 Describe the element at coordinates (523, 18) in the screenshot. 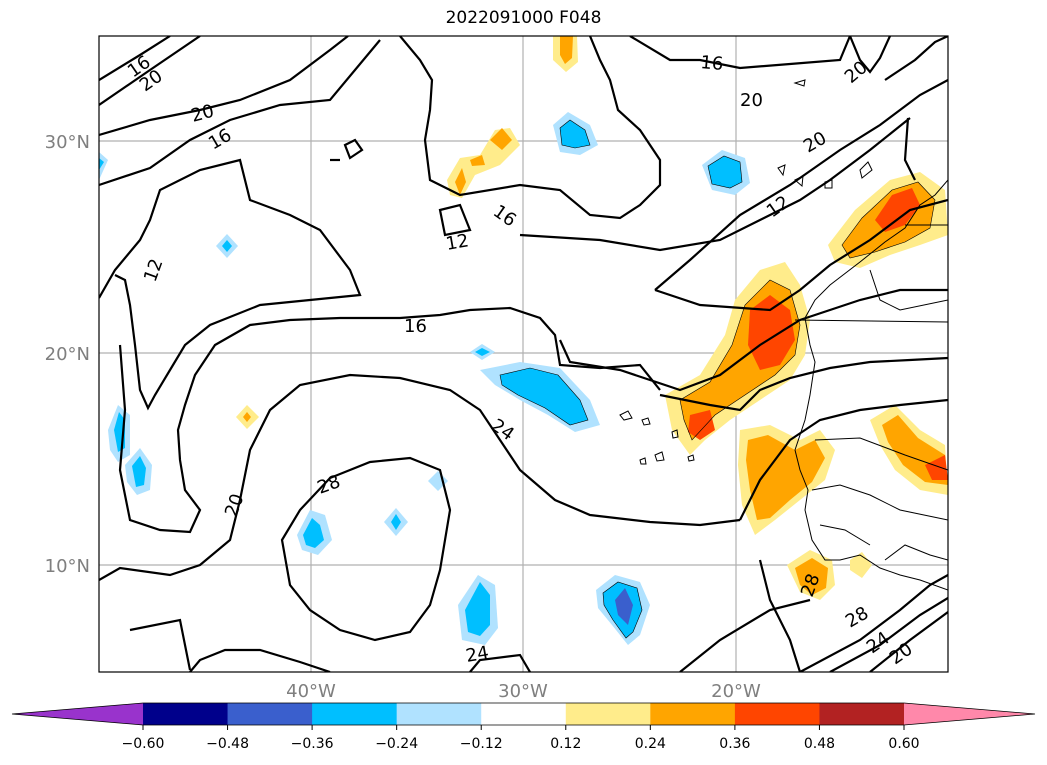

I see `map-title: 2022091000 F048` at that location.